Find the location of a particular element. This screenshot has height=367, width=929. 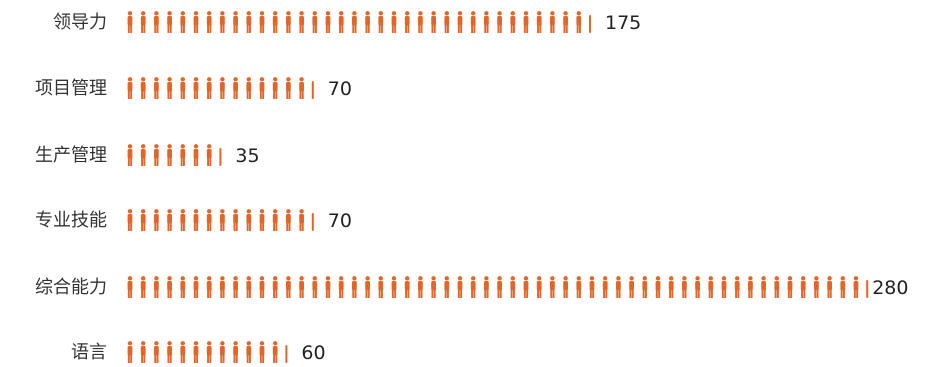

chart-row: 专业技能 70 is located at coordinates (193, 220).